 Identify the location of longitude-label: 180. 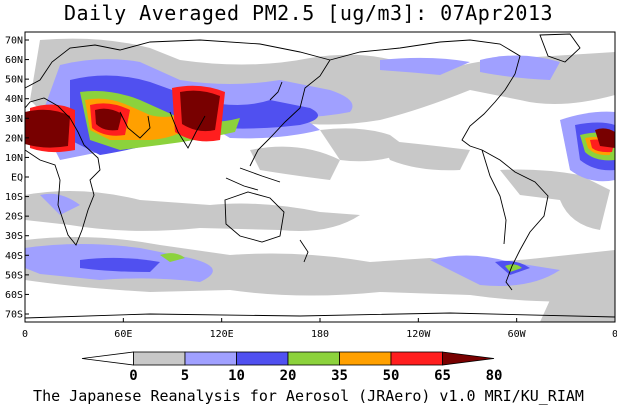
(320, 334).